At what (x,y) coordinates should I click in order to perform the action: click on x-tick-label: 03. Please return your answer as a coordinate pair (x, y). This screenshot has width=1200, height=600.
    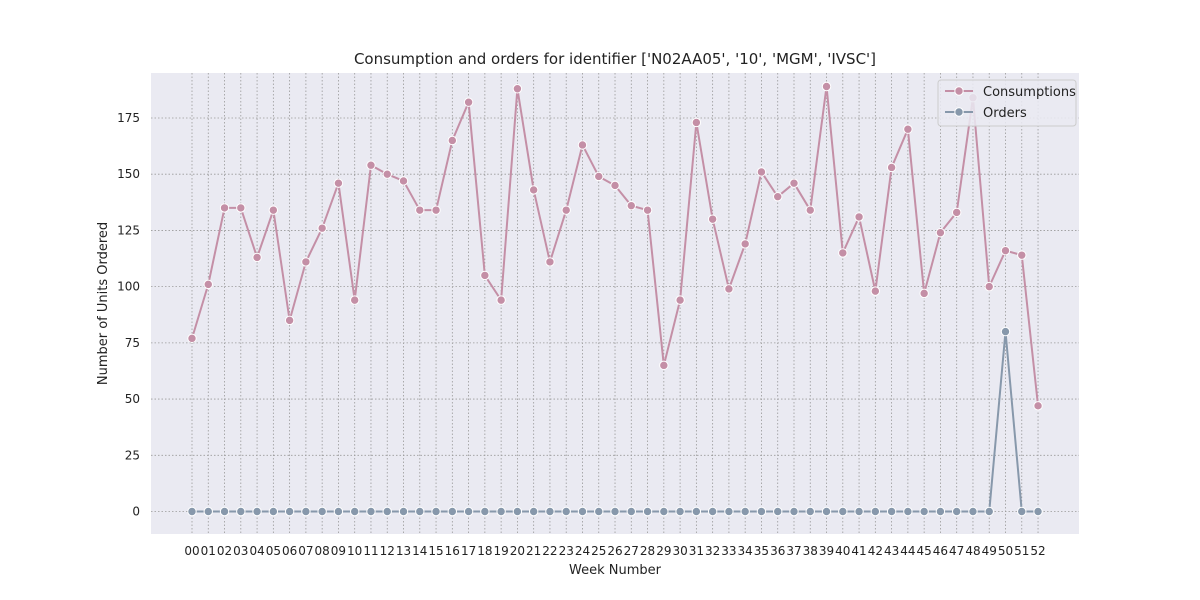
    Looking at the image, I should click on (240, 551).